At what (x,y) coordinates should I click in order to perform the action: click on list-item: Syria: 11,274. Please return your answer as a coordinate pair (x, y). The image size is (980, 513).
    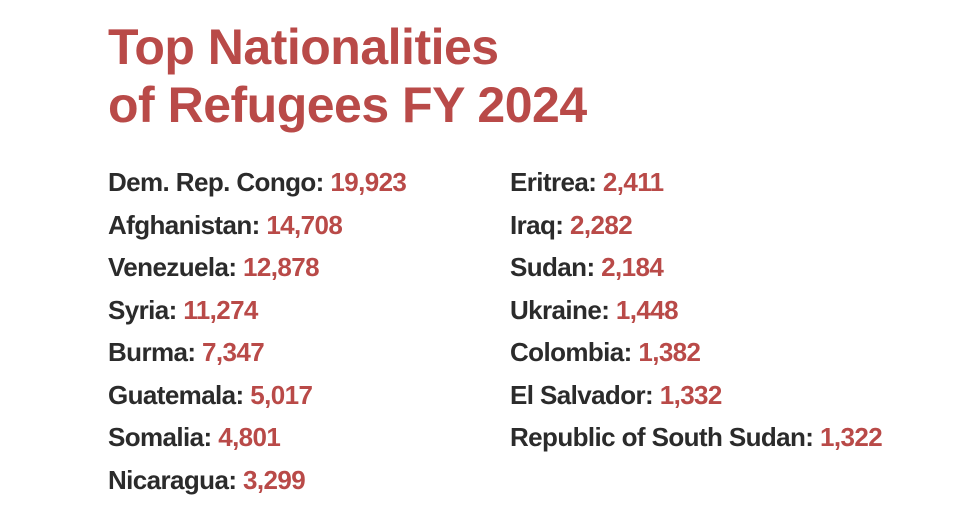
    Looking at the image, I should click on (183, 309).